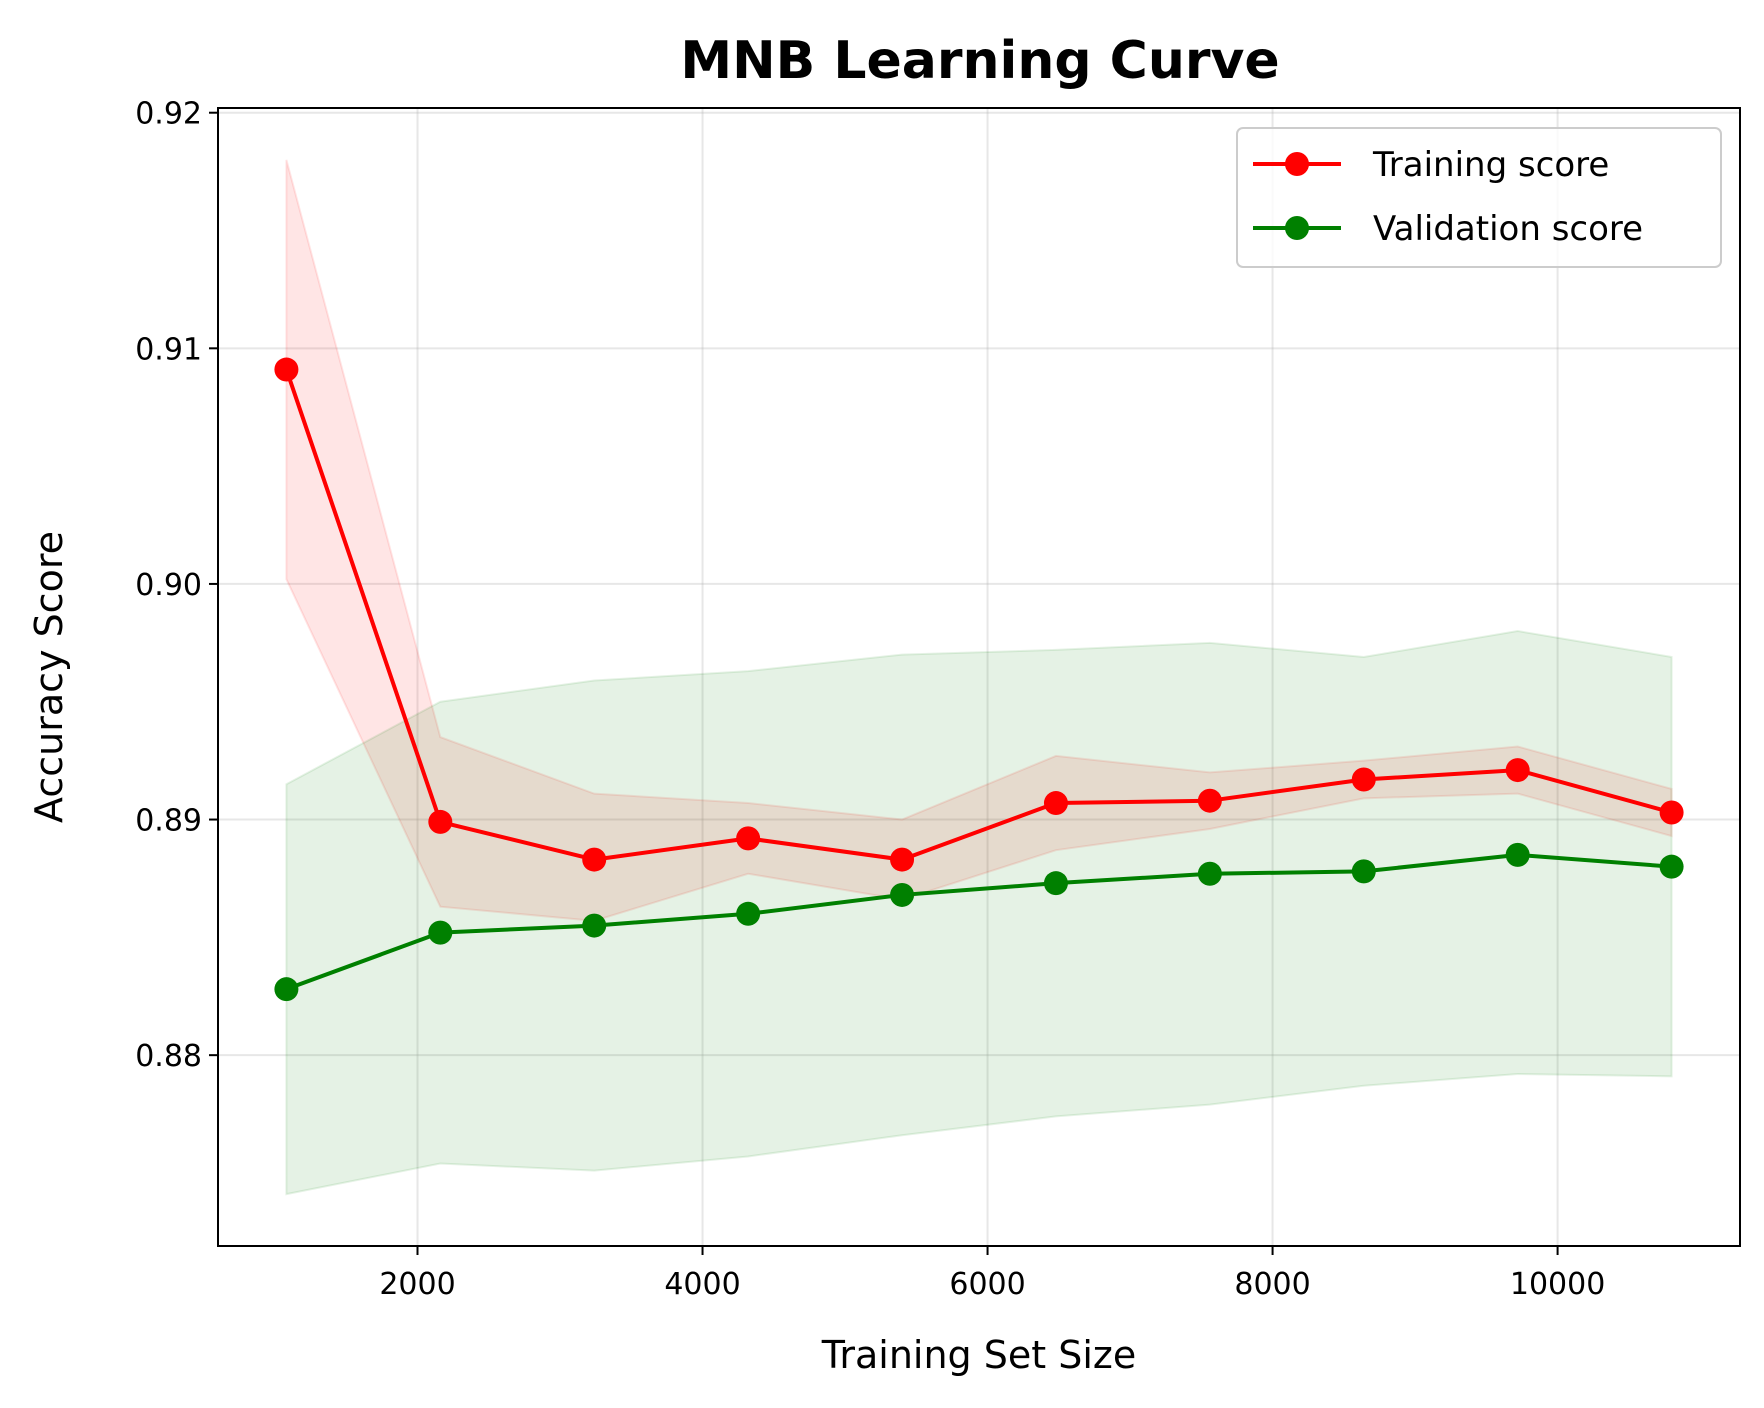 This screenshot has height=1408, width=1764. I want to click on y-tick-label: 0.91, so click(168, 349).